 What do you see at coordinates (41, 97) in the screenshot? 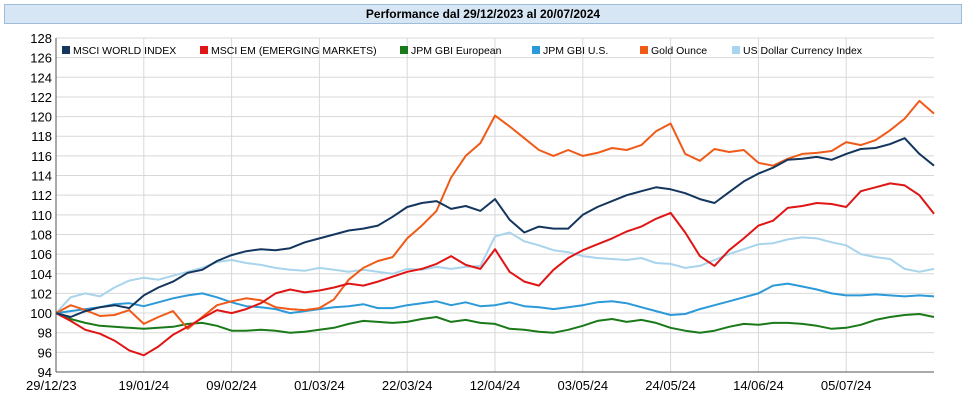
I see `y-tick-label-14: 122` at bounding box center [41, 97].